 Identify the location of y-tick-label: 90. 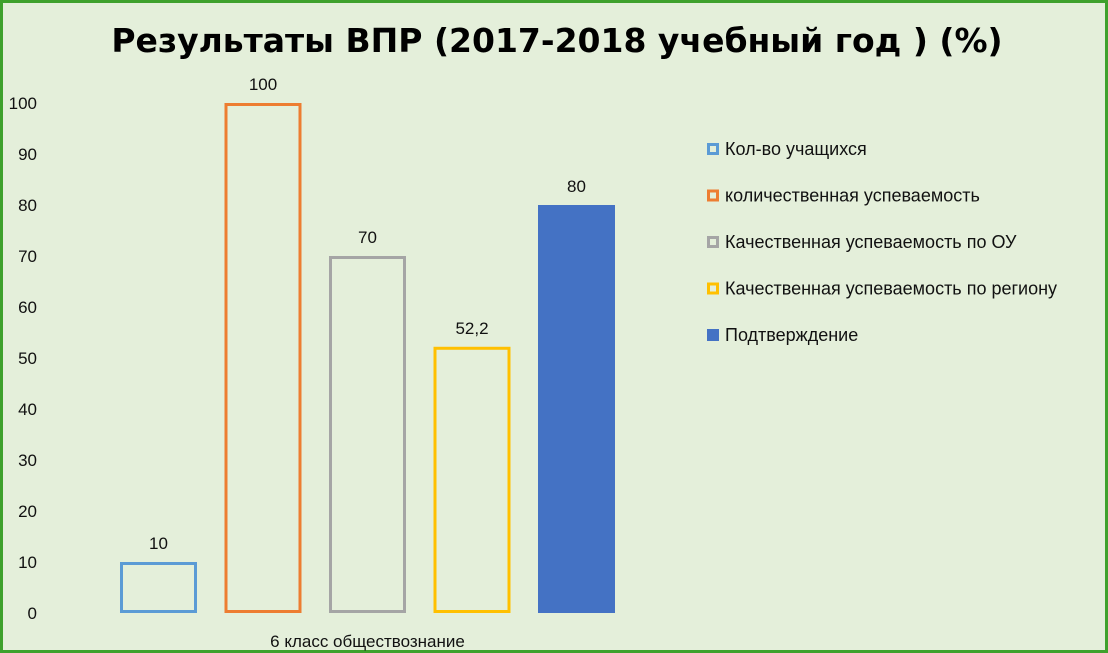
(27, 154).